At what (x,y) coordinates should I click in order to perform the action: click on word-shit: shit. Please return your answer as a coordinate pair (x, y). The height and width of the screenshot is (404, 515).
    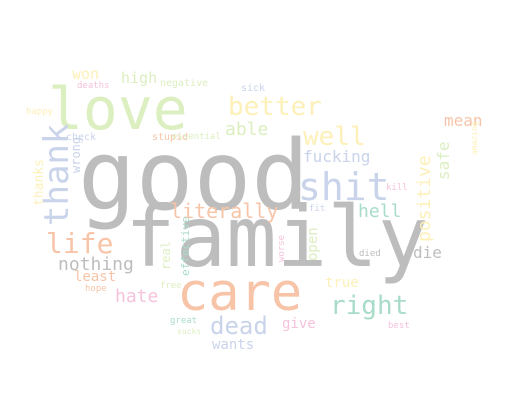
    Looking at the image, I should click on (344, 187).